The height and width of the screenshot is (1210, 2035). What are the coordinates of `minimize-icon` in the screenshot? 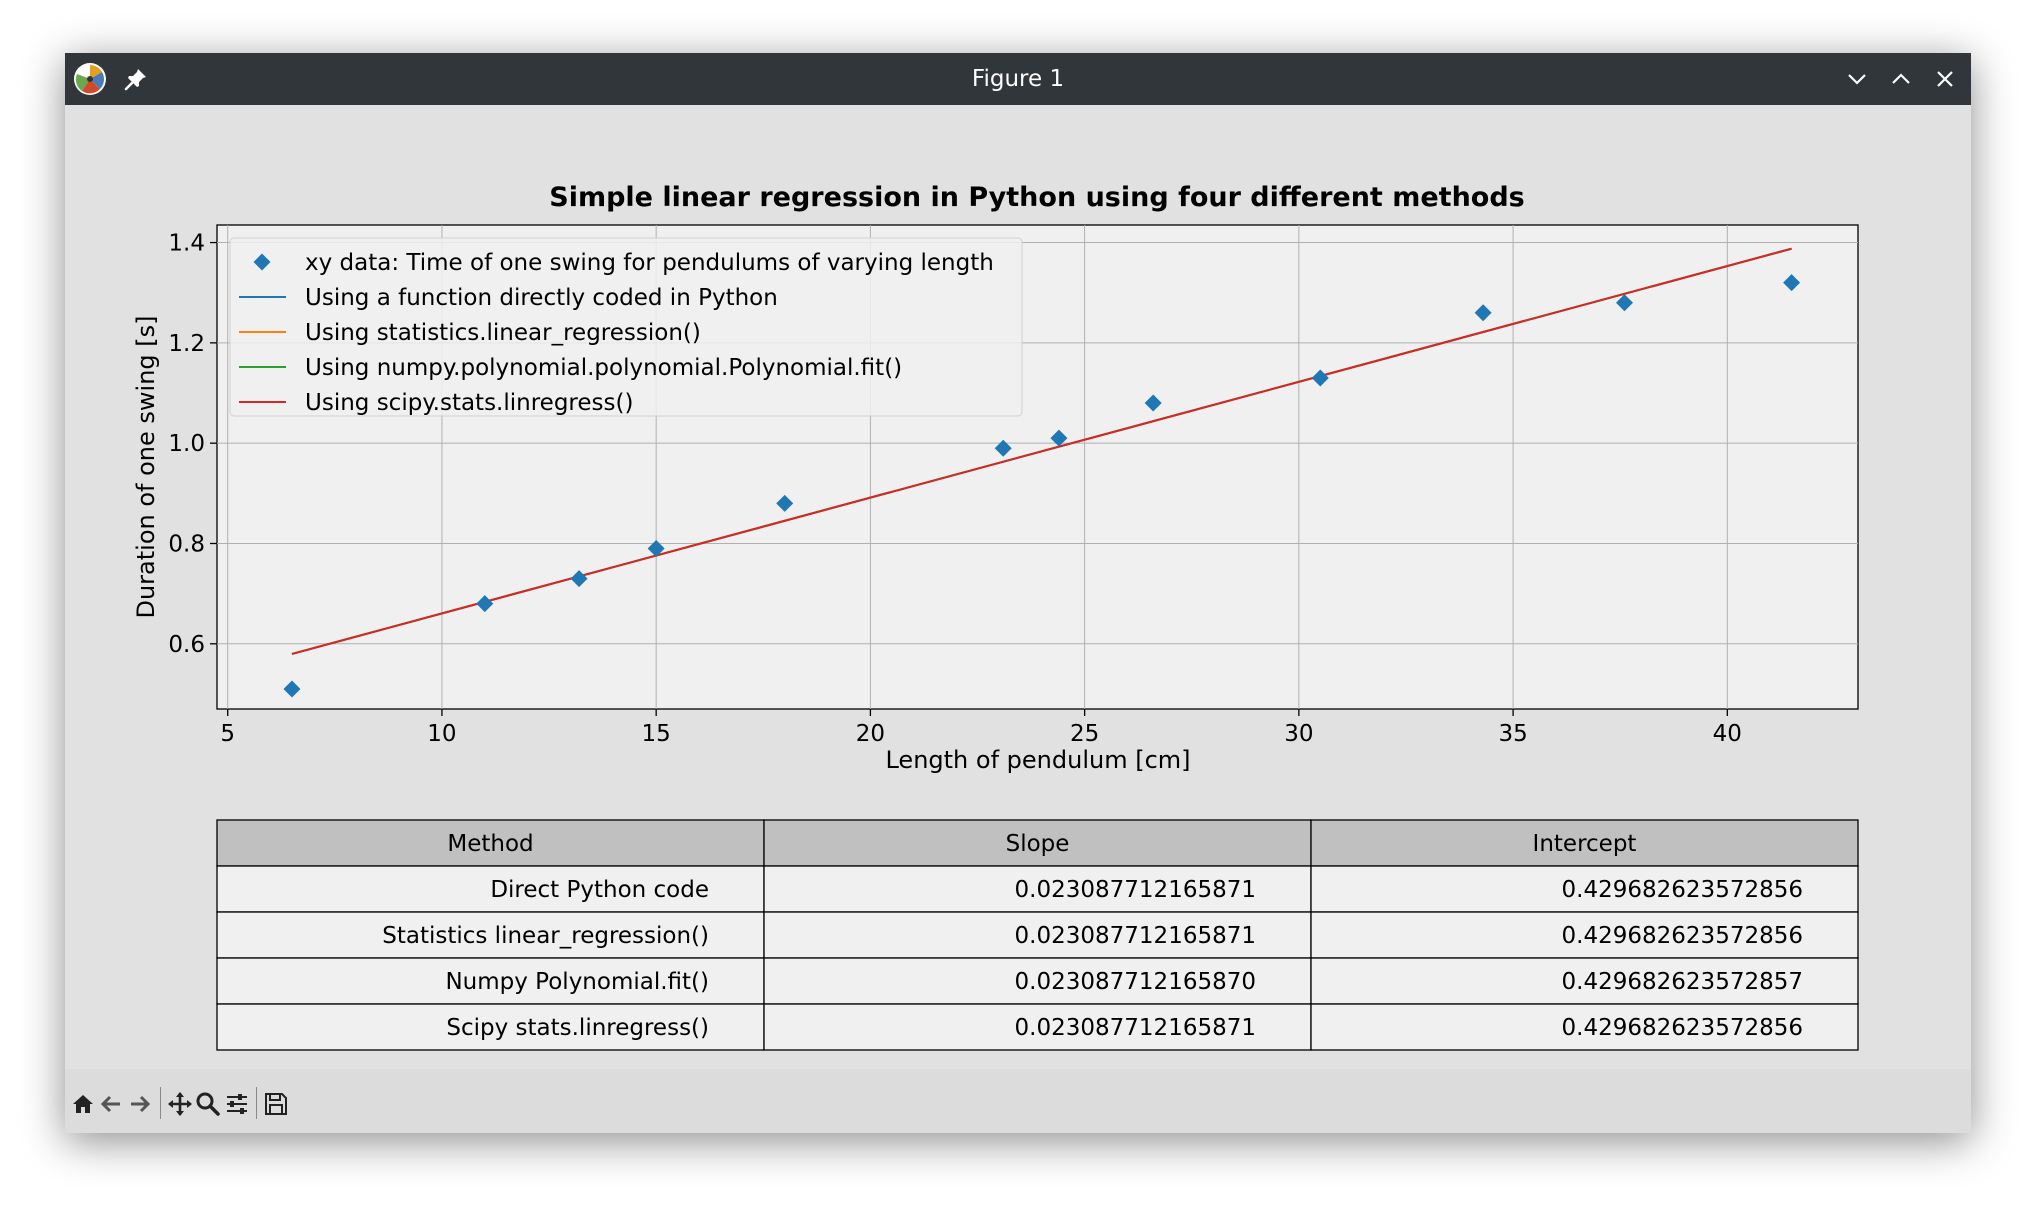 It's located at (1857, 79).